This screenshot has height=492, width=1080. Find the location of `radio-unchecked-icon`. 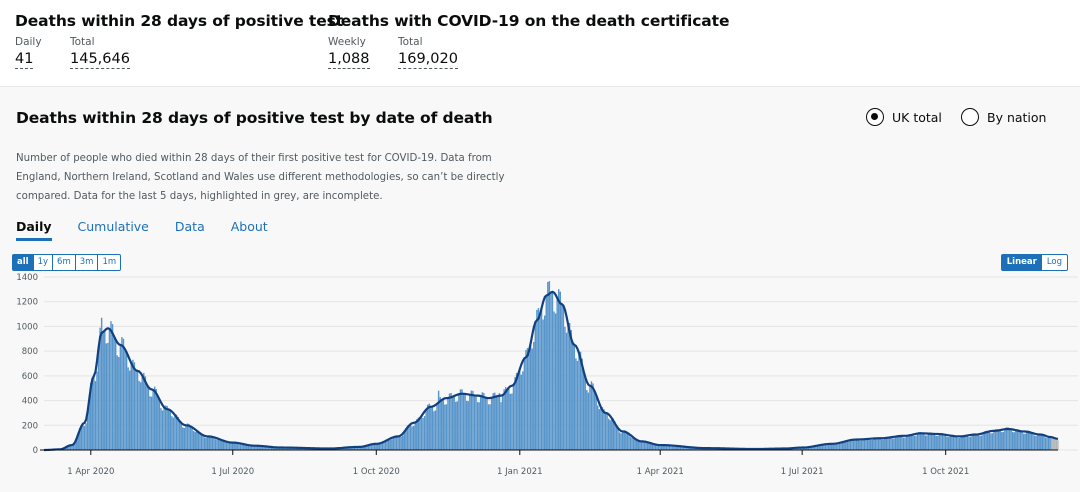

radio-unchecked-icon is located at coordinates (970, 117).